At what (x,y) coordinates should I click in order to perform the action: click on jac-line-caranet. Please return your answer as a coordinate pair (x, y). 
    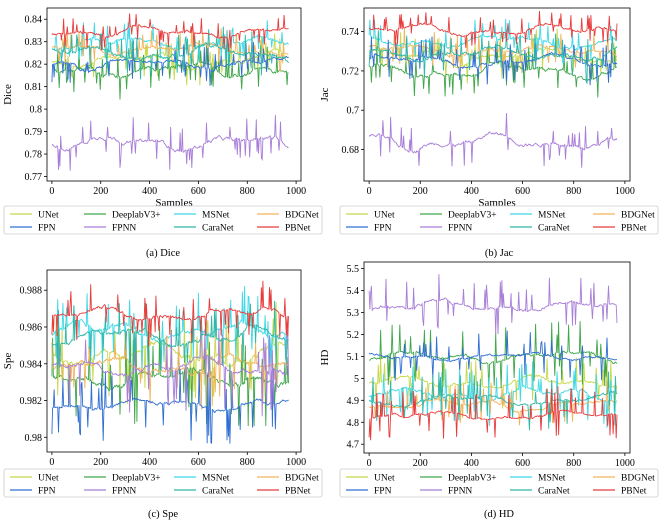
    Looking at the image, I should click on (493, 57).